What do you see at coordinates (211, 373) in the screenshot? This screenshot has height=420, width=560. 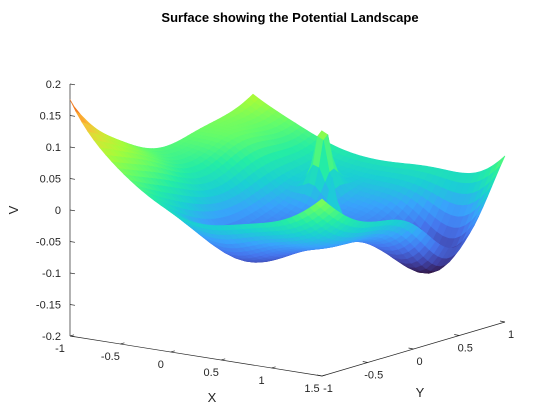 I see `x-tick-label: 0.5` at bounding box center [211, 373].